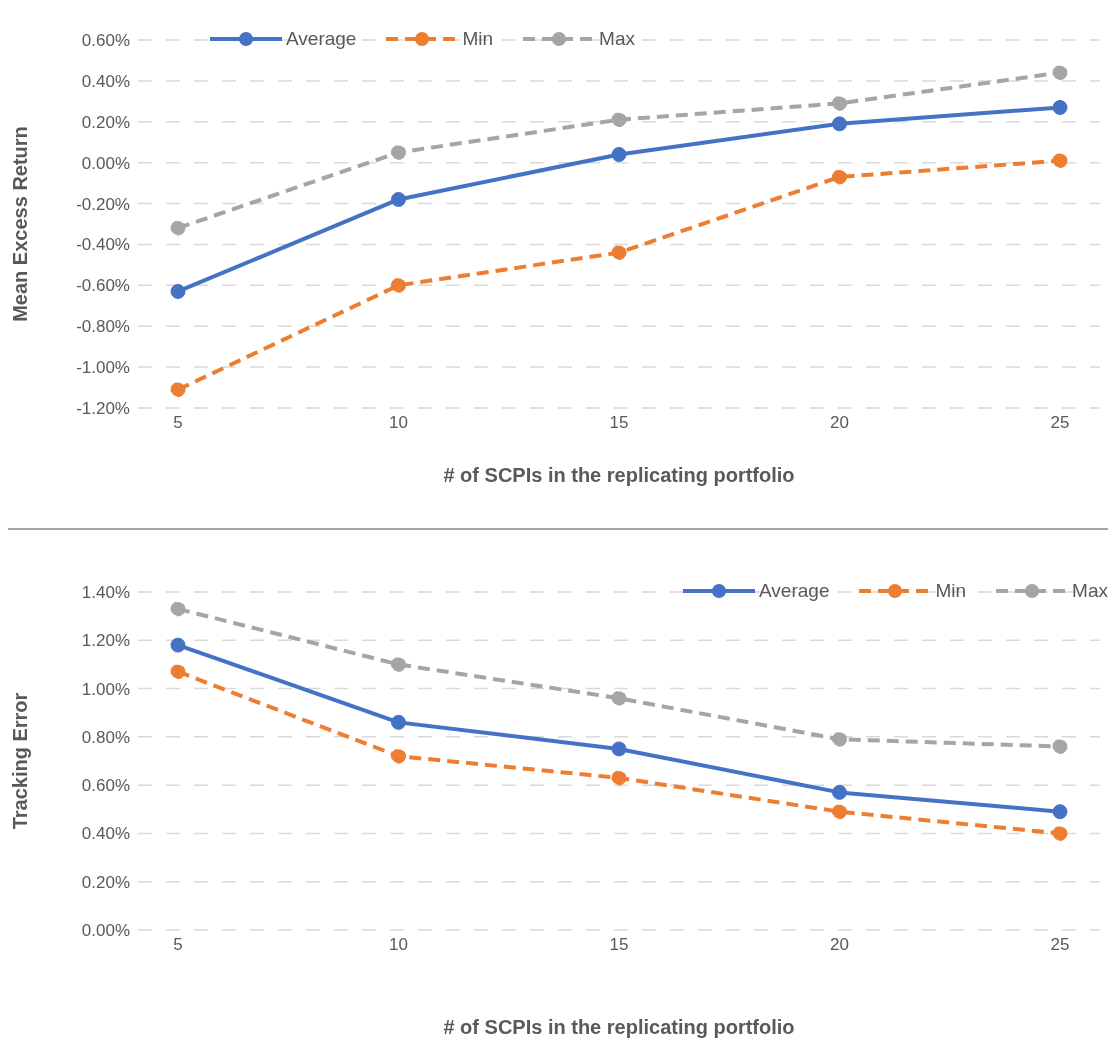 Image resolution: width=1109 pixels, height=1064 pixels. Describe the element at coordinates (105, 737) in the screenshot. I see `y-tick-label: 0.80%` at that location.